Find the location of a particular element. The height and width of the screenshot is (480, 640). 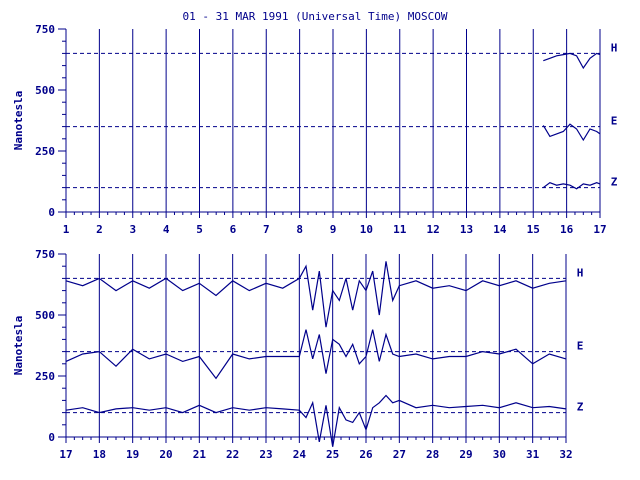

x-tick-label: 11 is located at coordinates (400, 229).